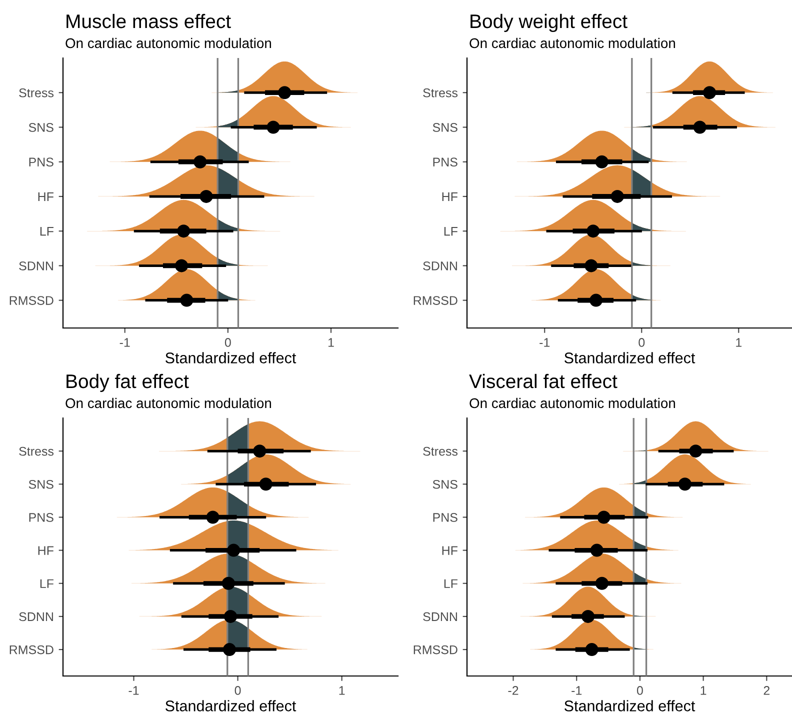 The height and width of the screenshot is (715, 792). What do you see at coordinates (127, 383) in the screenshot?
I see `chart-title: Body fat effect` at bounding box center [127, 383].